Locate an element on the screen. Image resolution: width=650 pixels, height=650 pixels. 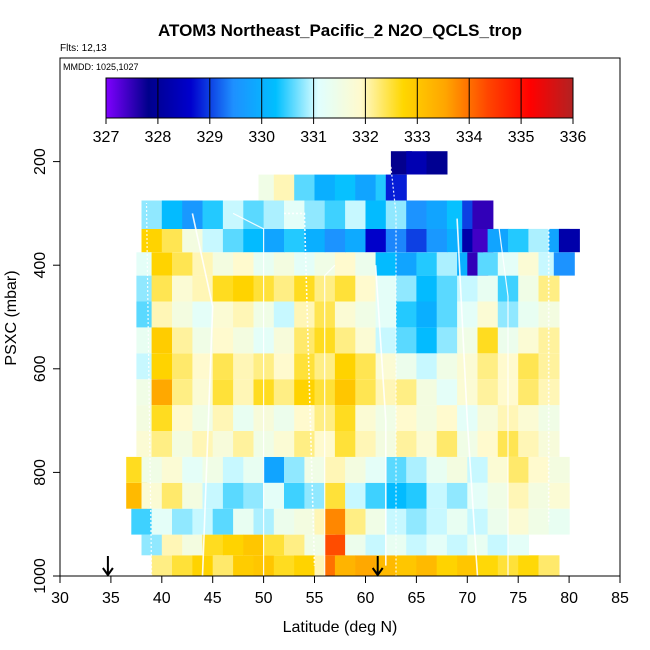
colorbar: 327 328 329 330 331 332 333 334 335 336 is located at coordinates (340, 111).